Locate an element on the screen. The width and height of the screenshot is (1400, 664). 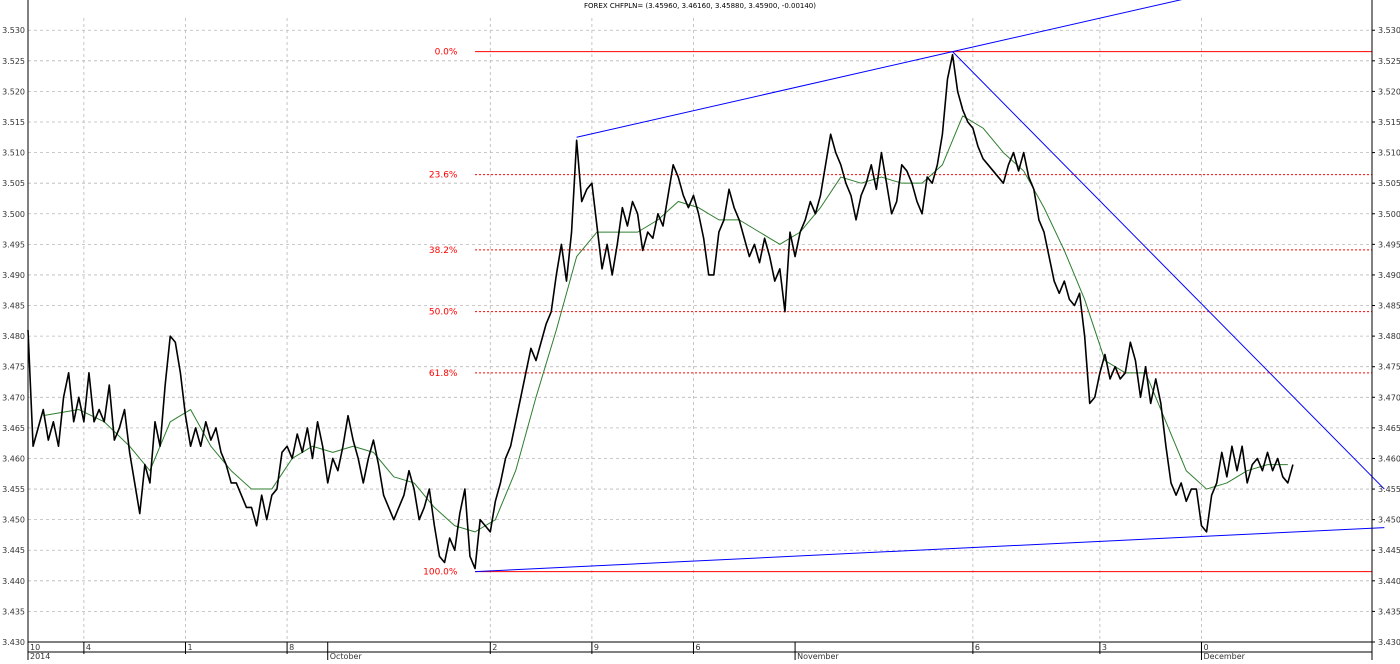
y-tick-label-right: 3.490 is located at coordinates (1389, 275).